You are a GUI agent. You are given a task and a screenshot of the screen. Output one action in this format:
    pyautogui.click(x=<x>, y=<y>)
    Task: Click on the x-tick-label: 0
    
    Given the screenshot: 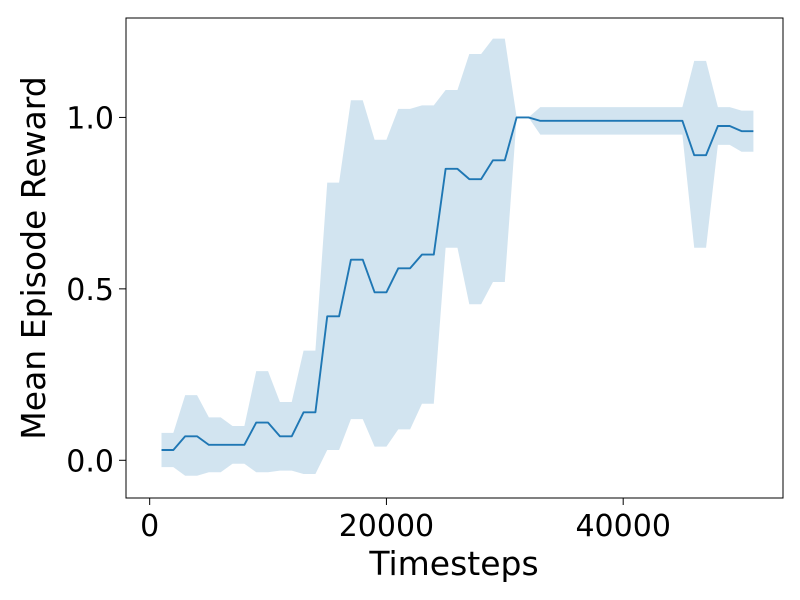 What is the action you would take?
    pyautogui.click(x=149, y=526)
    